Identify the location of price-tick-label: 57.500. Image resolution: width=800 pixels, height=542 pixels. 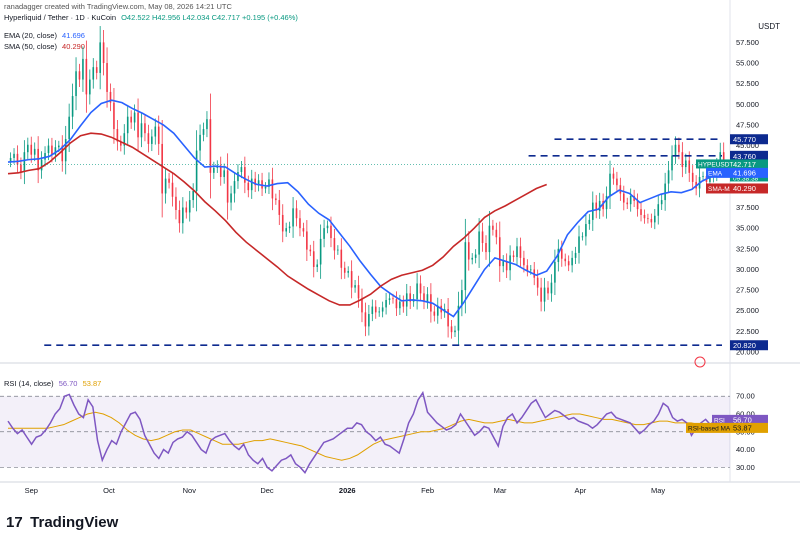
(747, 42).